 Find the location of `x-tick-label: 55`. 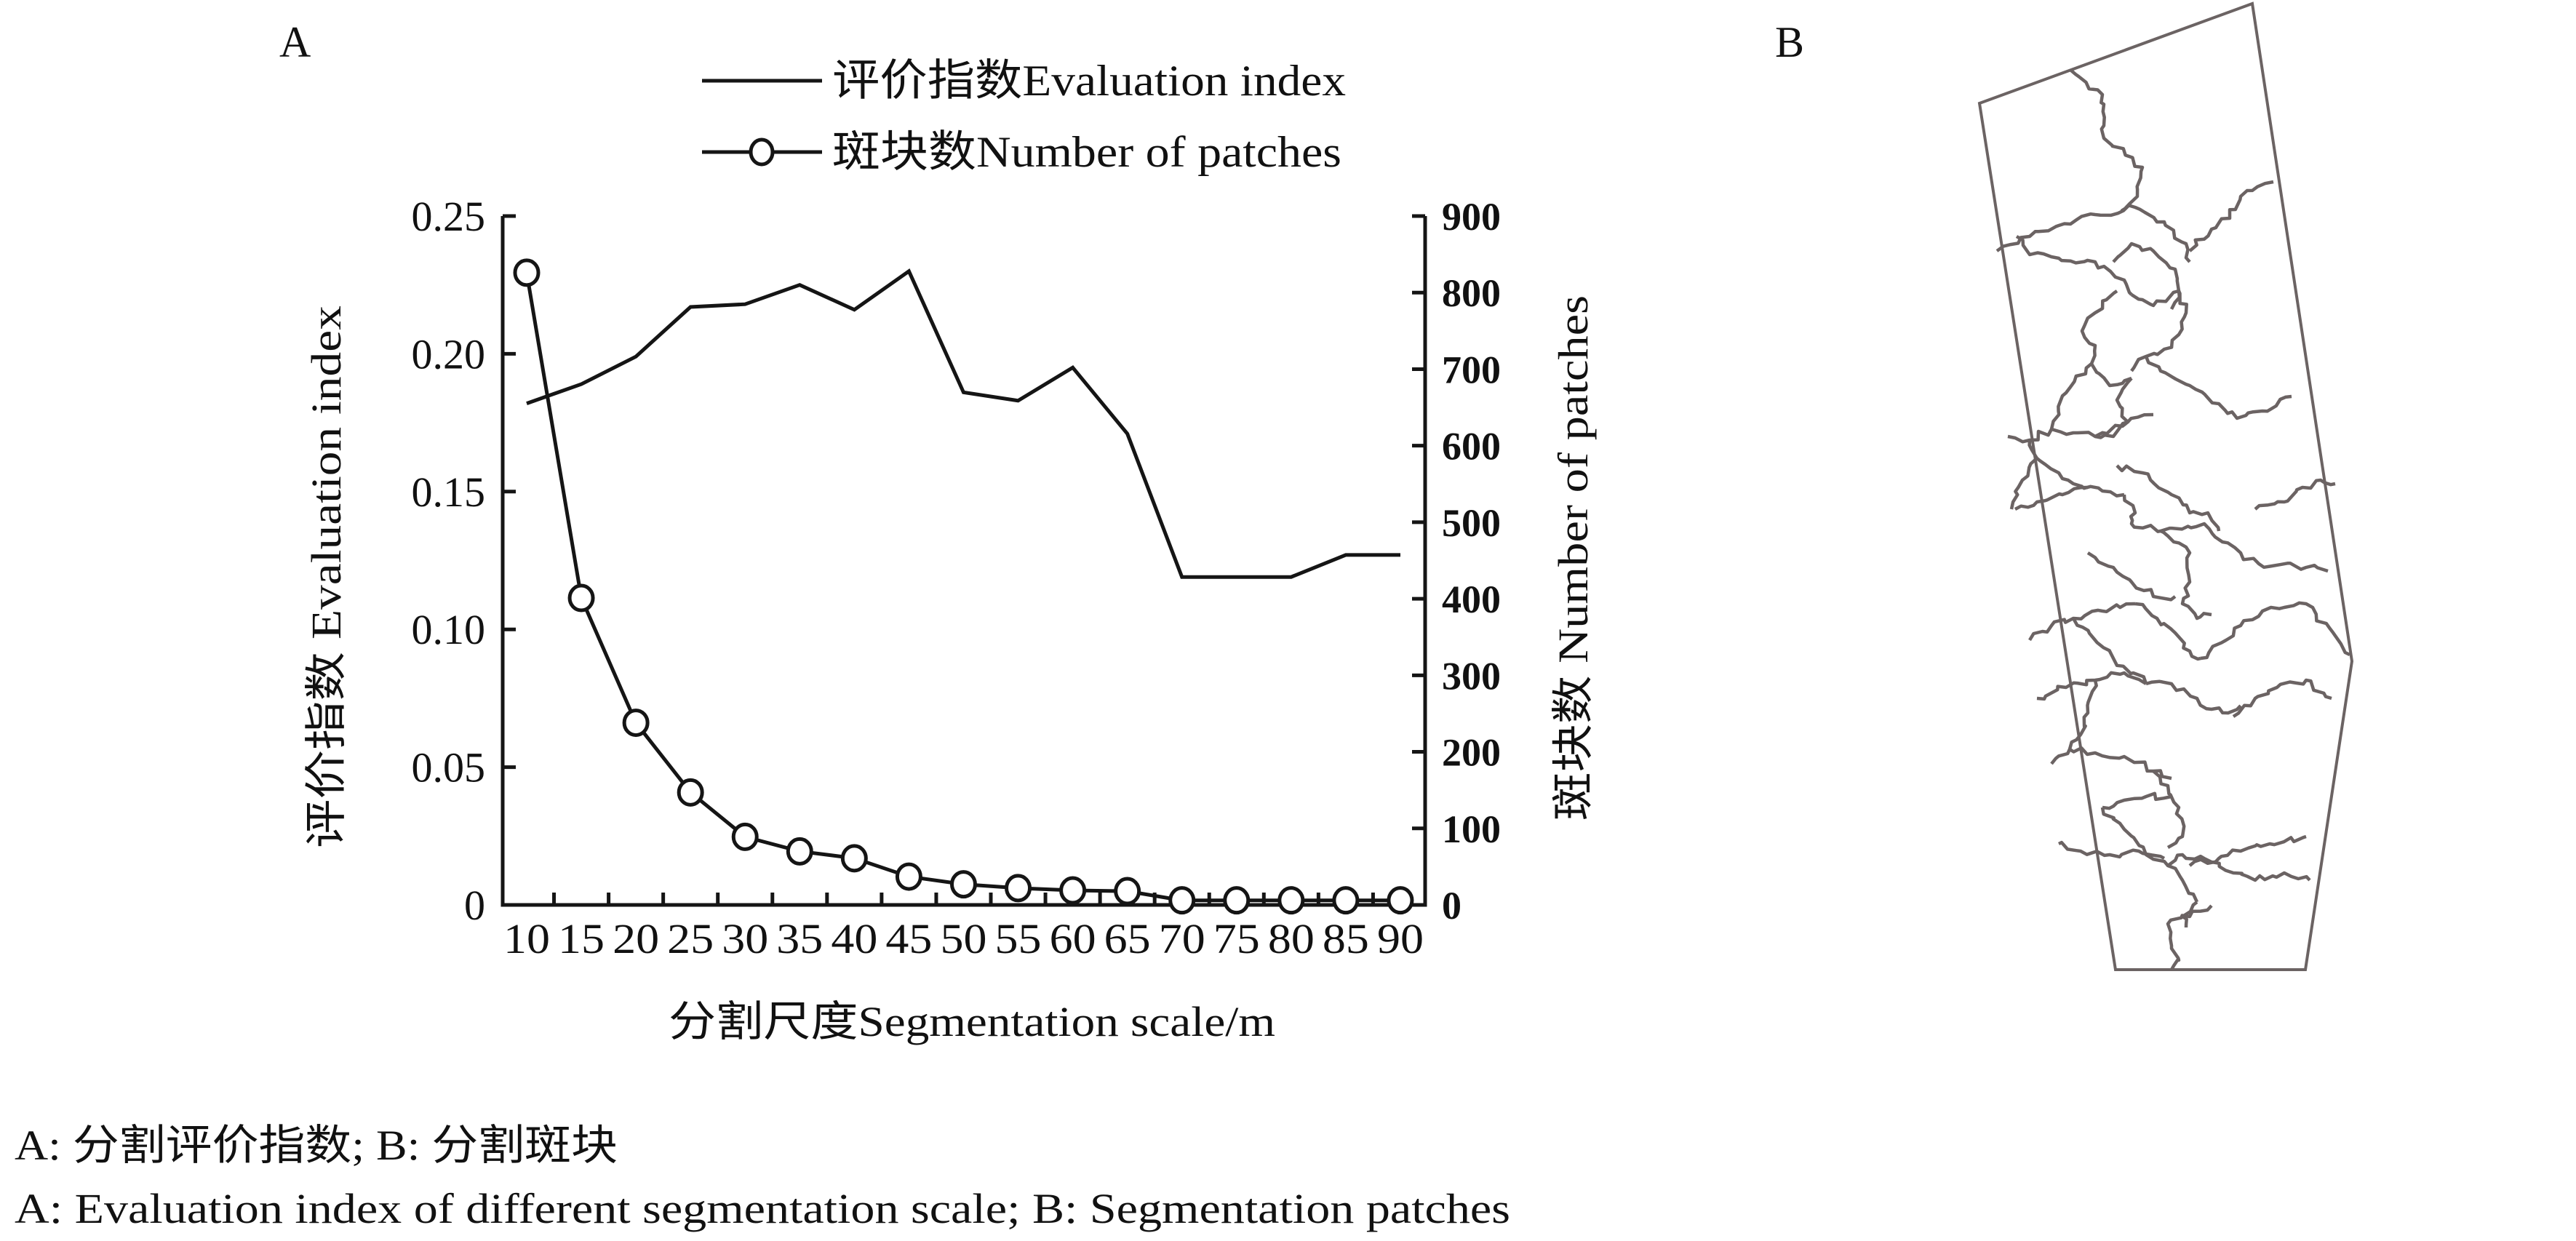

x-tick-label: 55 is located at coordinates (1018, 938).